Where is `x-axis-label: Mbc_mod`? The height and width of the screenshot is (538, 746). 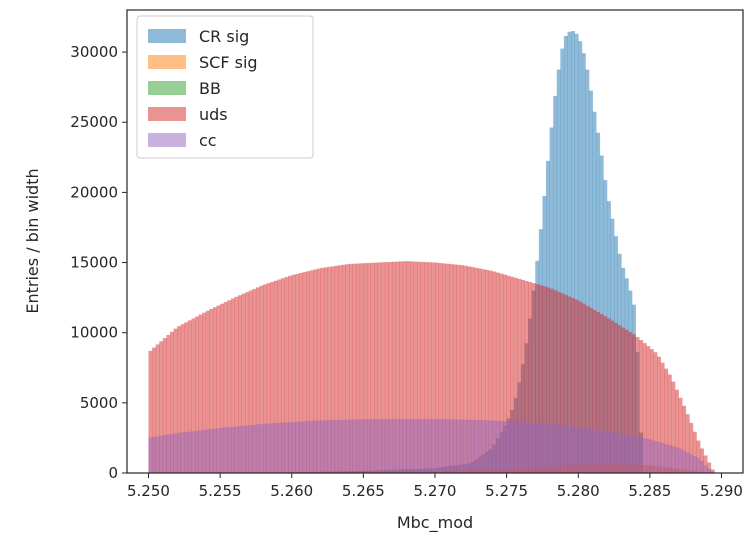
x-axis-label: Mbc_mod is located at coordinates (435, 523).